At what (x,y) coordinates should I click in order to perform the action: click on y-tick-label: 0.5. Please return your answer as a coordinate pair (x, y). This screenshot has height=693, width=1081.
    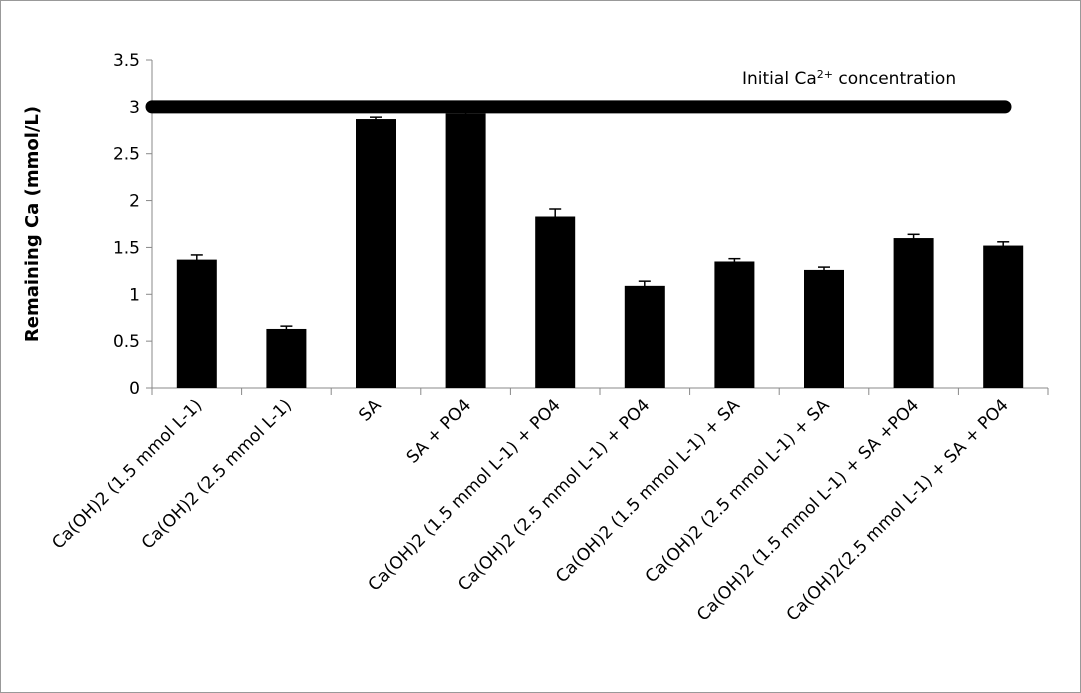
    Looking at the image, I should click on (126, 342).